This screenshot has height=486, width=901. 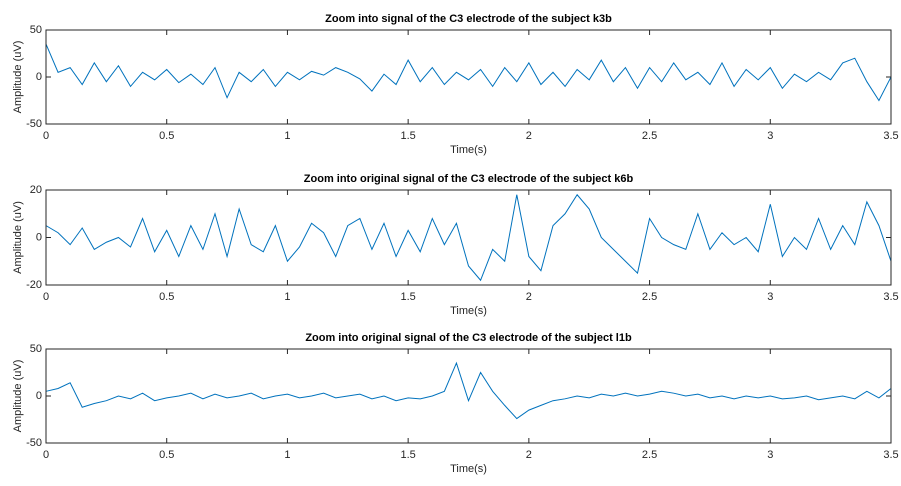 What do you see at coordinates (36, 190) in the screenshot?
I see `y-tick-label: 20` at bounding box center [36, 190].